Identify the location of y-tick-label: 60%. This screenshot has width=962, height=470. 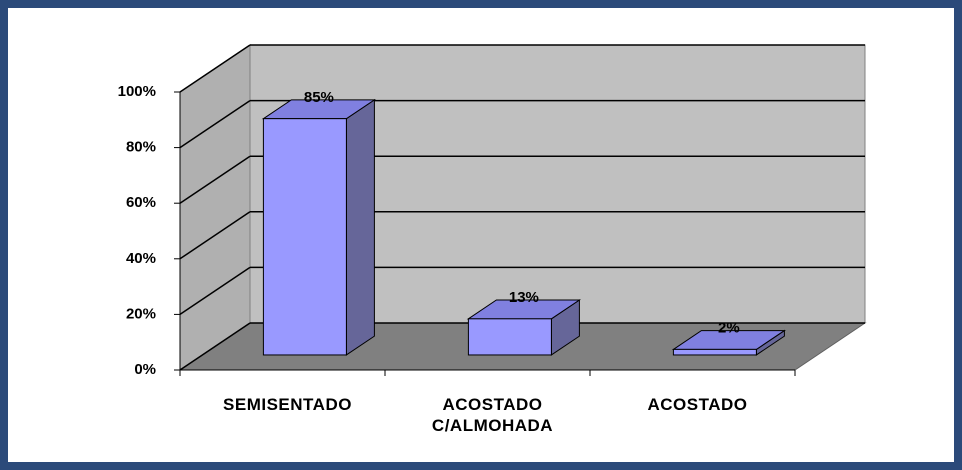
(141, 202).